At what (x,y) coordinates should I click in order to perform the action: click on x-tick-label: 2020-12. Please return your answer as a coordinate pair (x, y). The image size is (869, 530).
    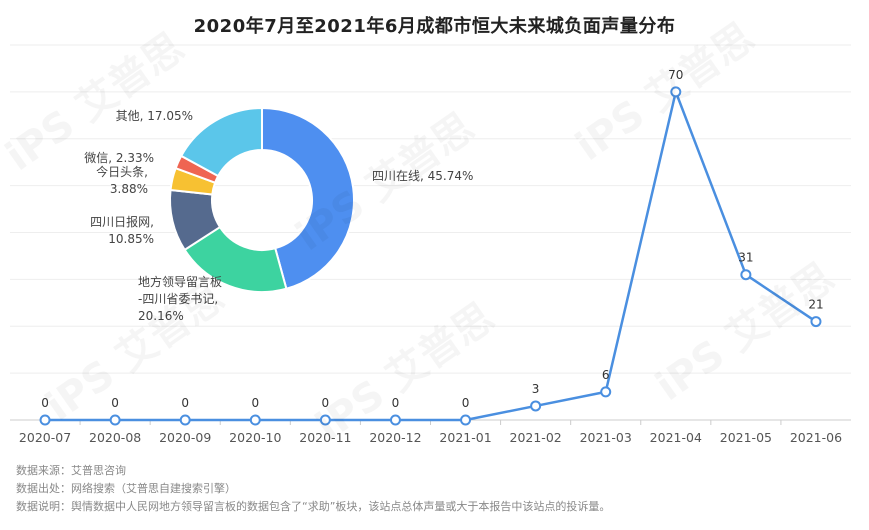
    Looking at the image, I should click on (395, 437).